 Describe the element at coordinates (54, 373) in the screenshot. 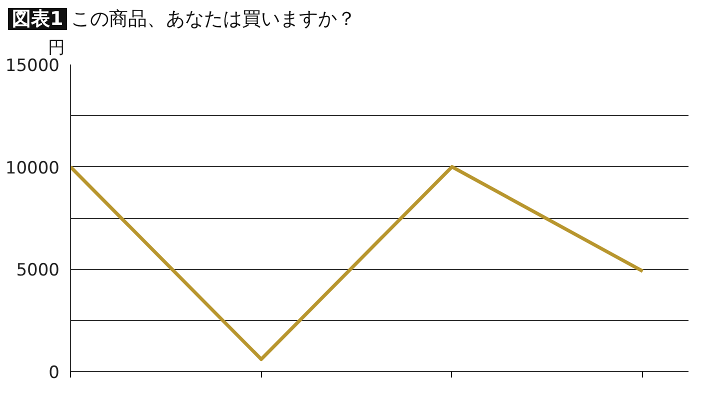

I see `y-tick-label: 0` at that location.